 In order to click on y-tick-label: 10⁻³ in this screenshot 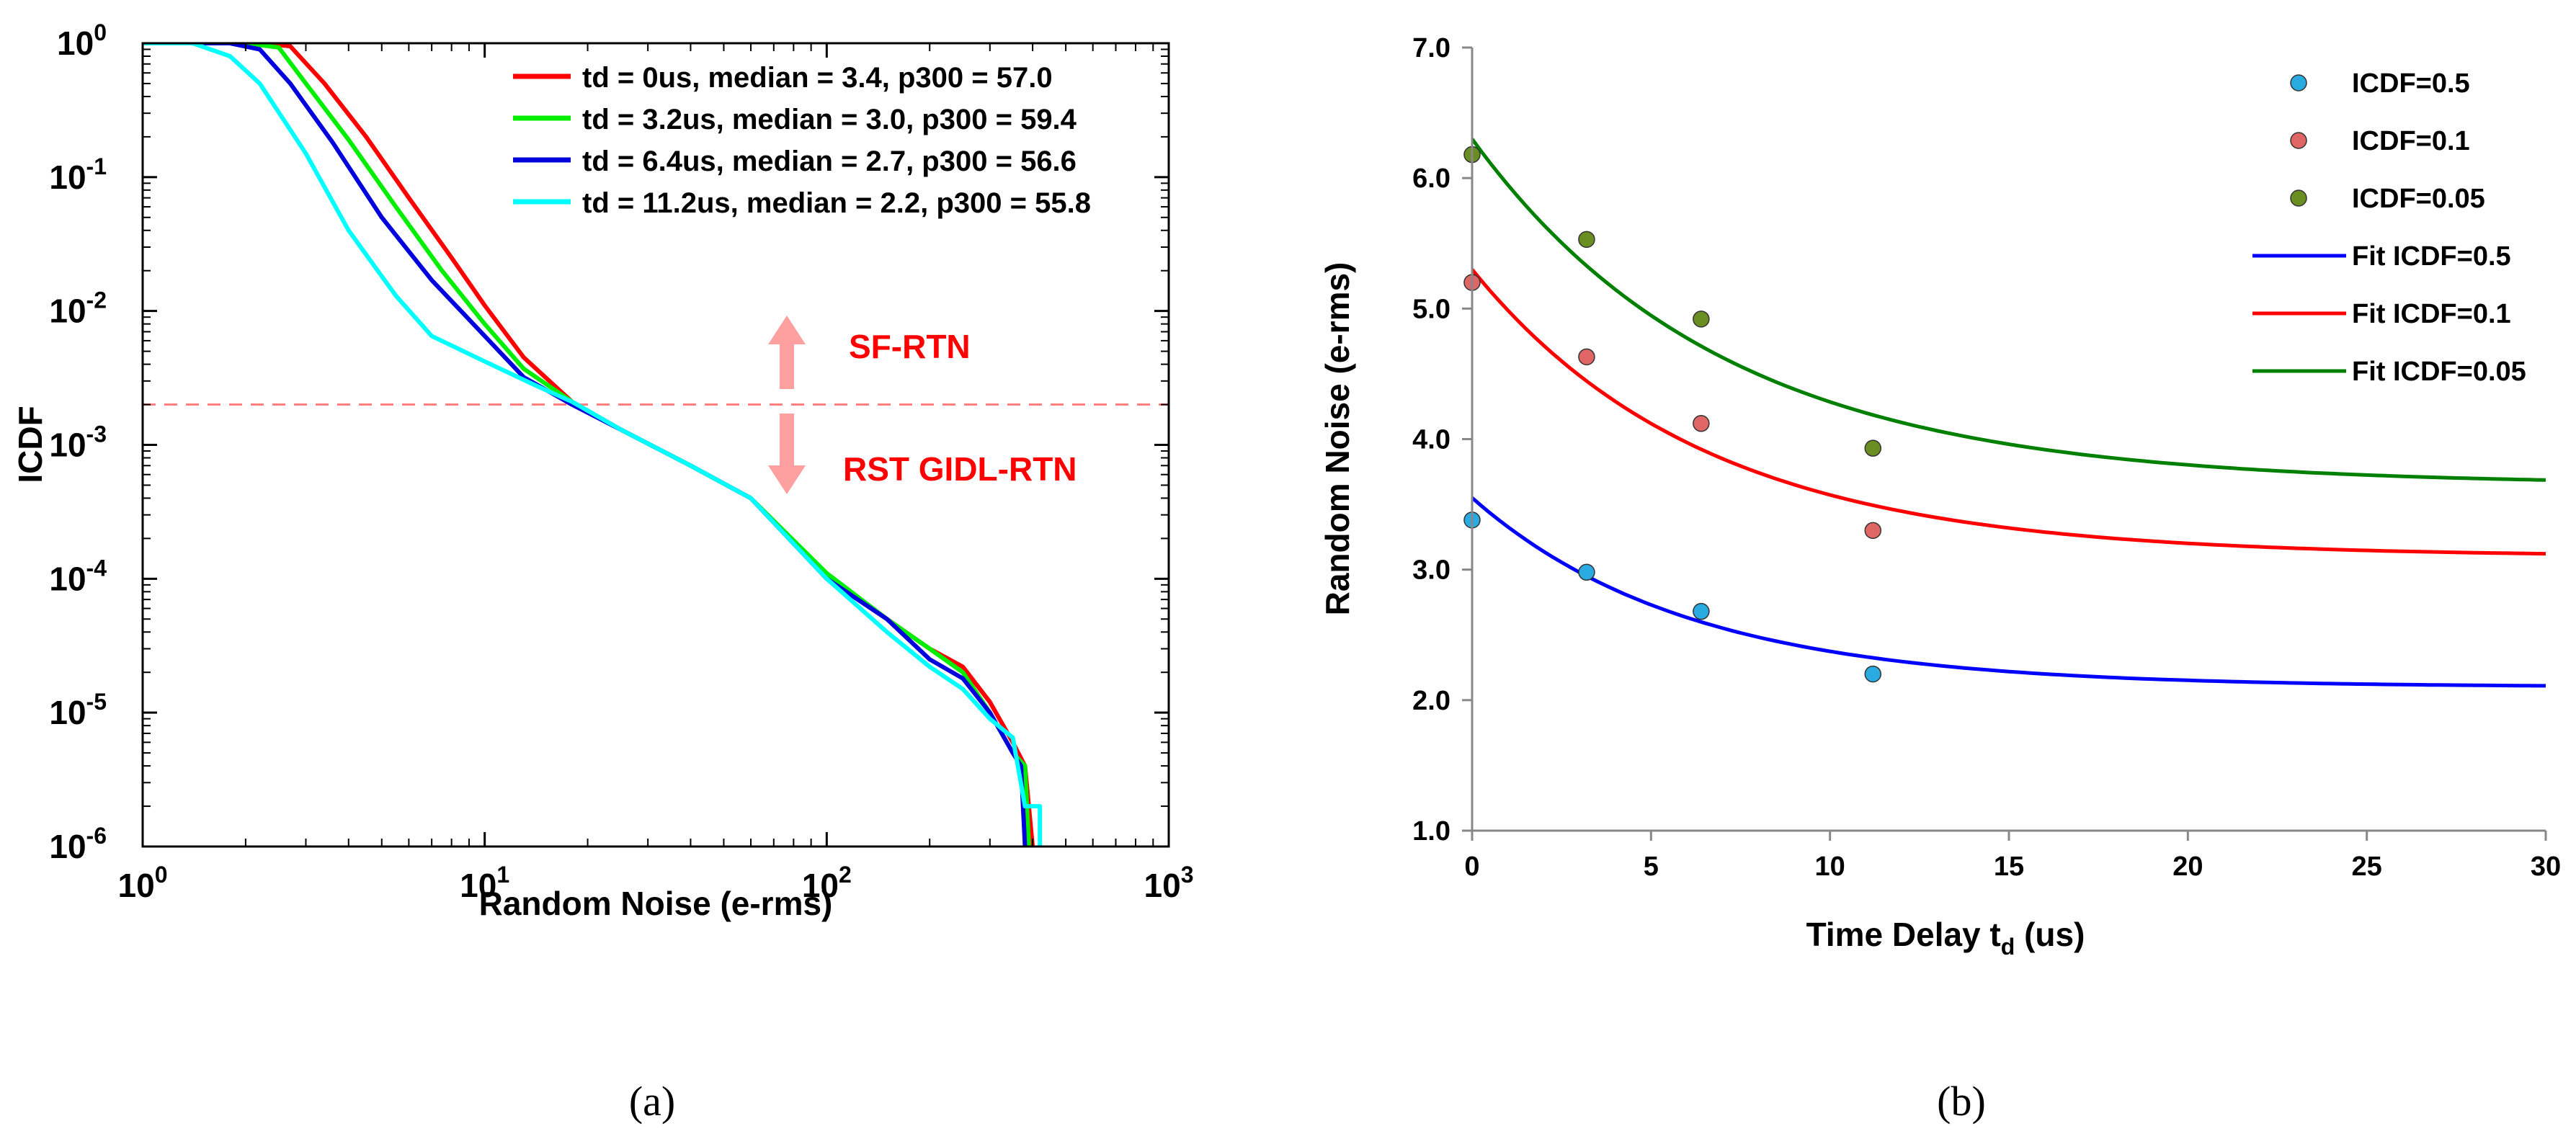, I will do `click(78, 442)`.